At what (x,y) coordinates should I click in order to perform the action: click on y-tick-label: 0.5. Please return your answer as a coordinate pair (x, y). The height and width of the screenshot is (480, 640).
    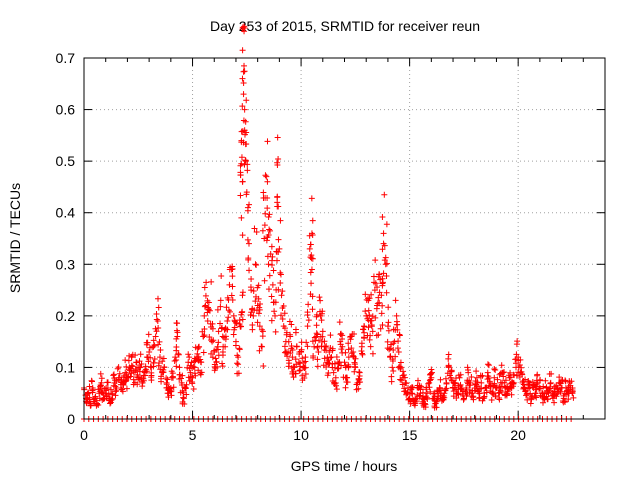
    Looking at the image, I should click on (66, 161).